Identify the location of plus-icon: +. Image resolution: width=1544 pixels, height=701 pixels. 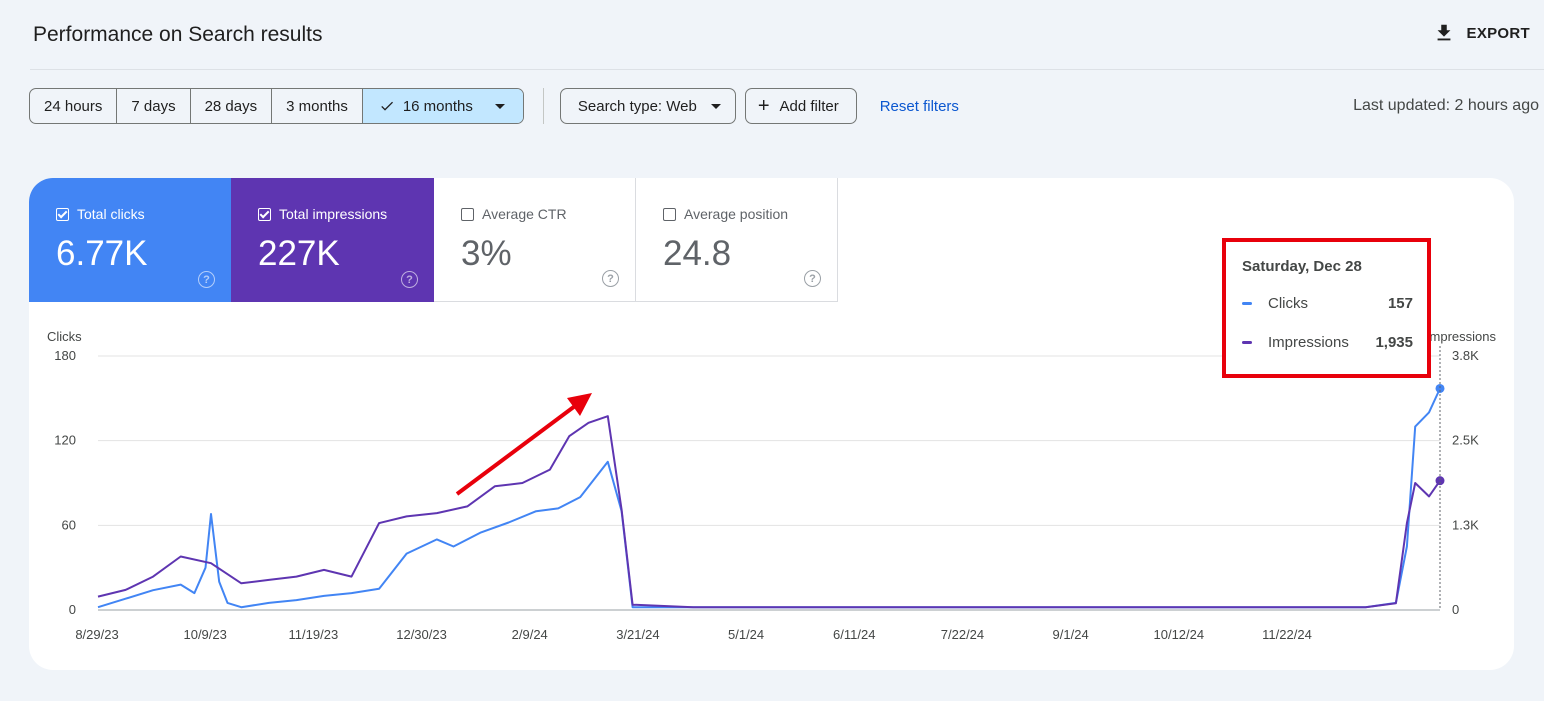
(763, 106).